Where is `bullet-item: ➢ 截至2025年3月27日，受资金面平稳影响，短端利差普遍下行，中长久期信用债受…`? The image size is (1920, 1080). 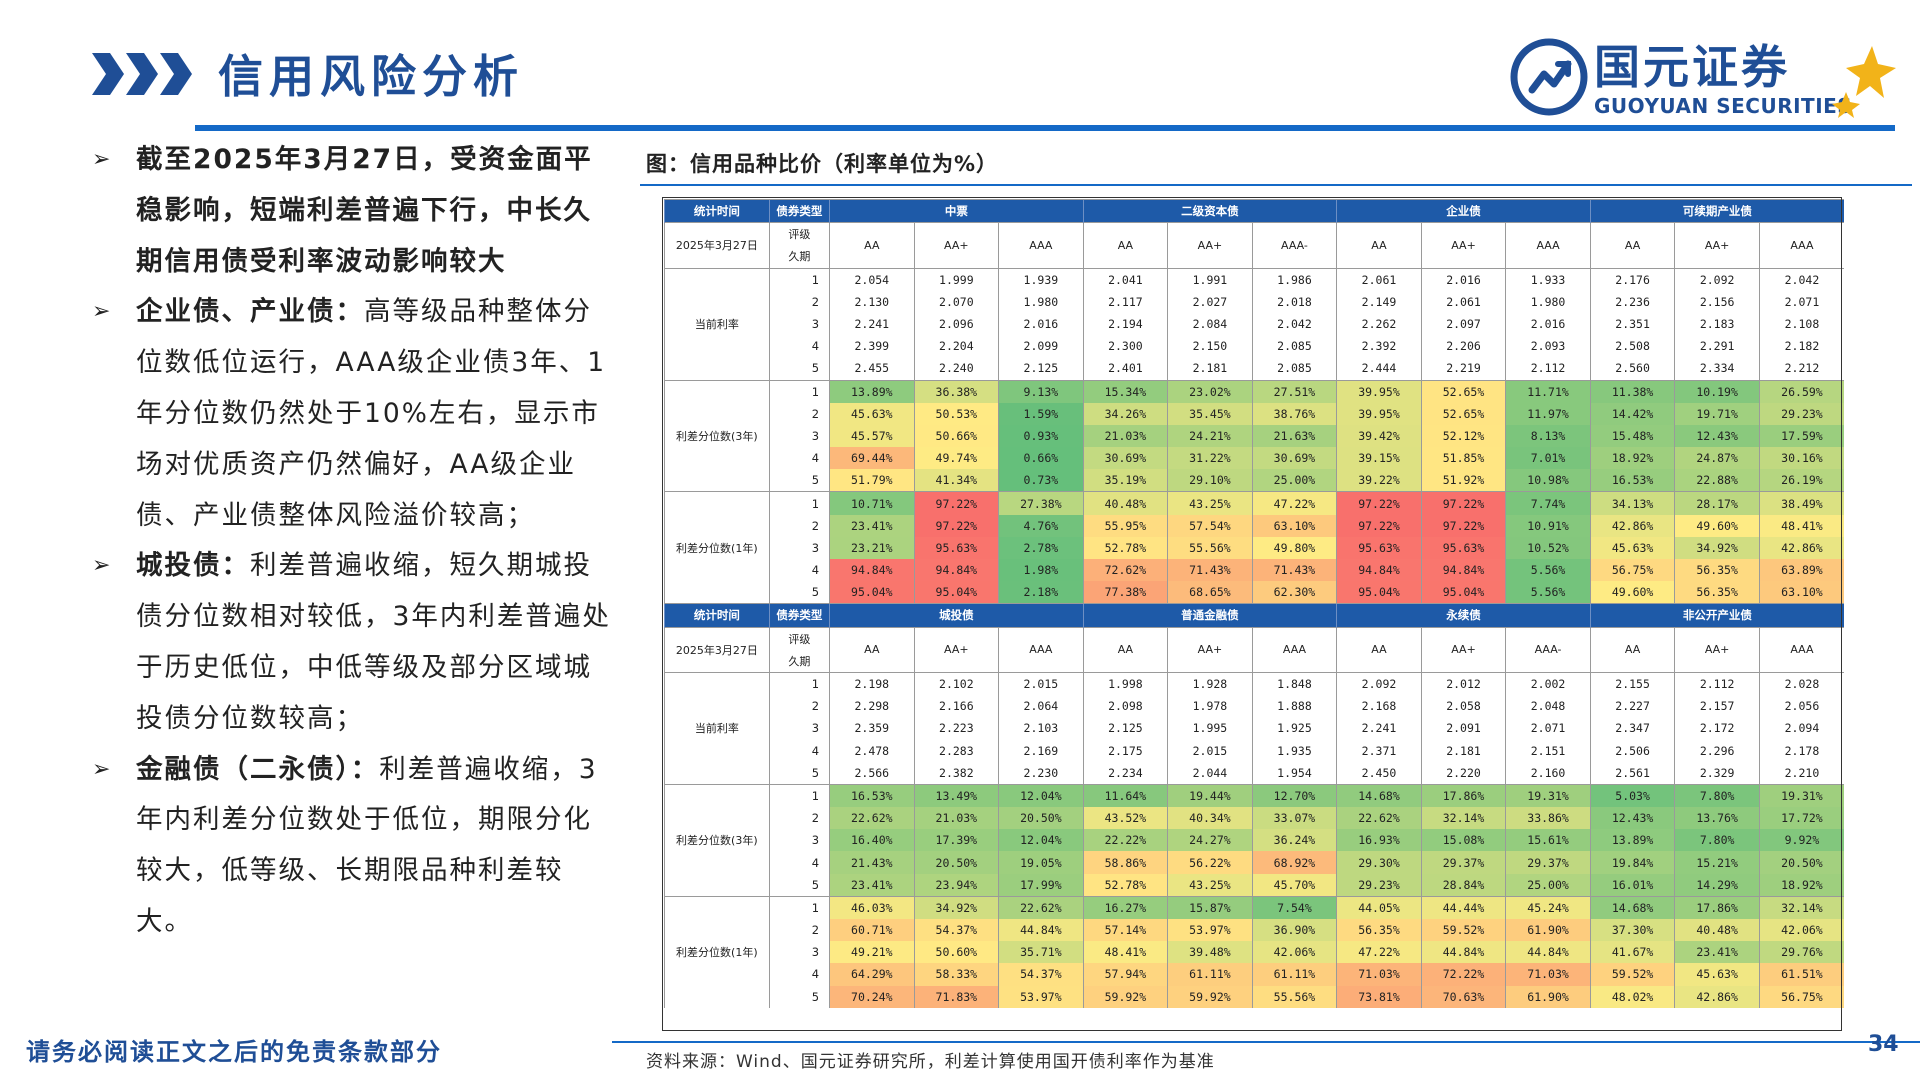 bullet-item: ➢ 截至2025年3月27日，受资金面平稳影响，短端利差普遍下行，中长久期信用债受… is located at coordinates (352, 211).